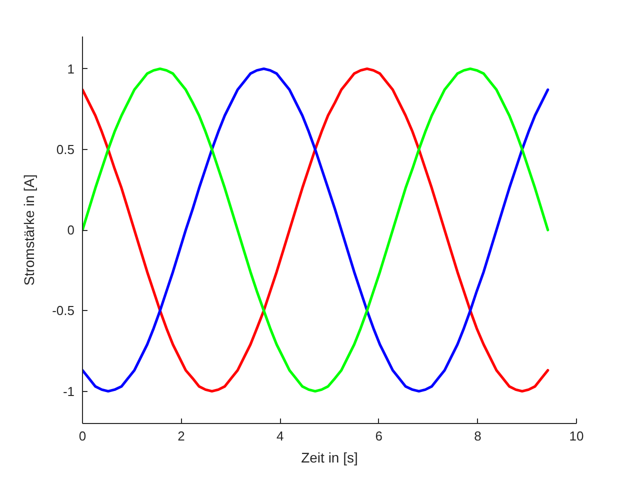 This screenshot has height=477, width=636. What do you see at coordinates (65, 149) in the screenshot?
I see `y-tick-label: 0.5` at bounding box center [65, 149].